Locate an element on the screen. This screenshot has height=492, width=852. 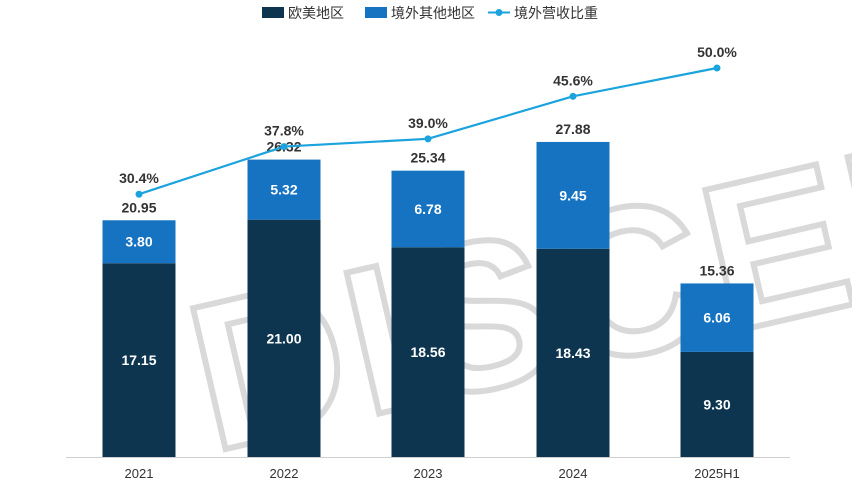
bar-value-label-2021-series-2: 3.80 is located at coordinates (138, 242).